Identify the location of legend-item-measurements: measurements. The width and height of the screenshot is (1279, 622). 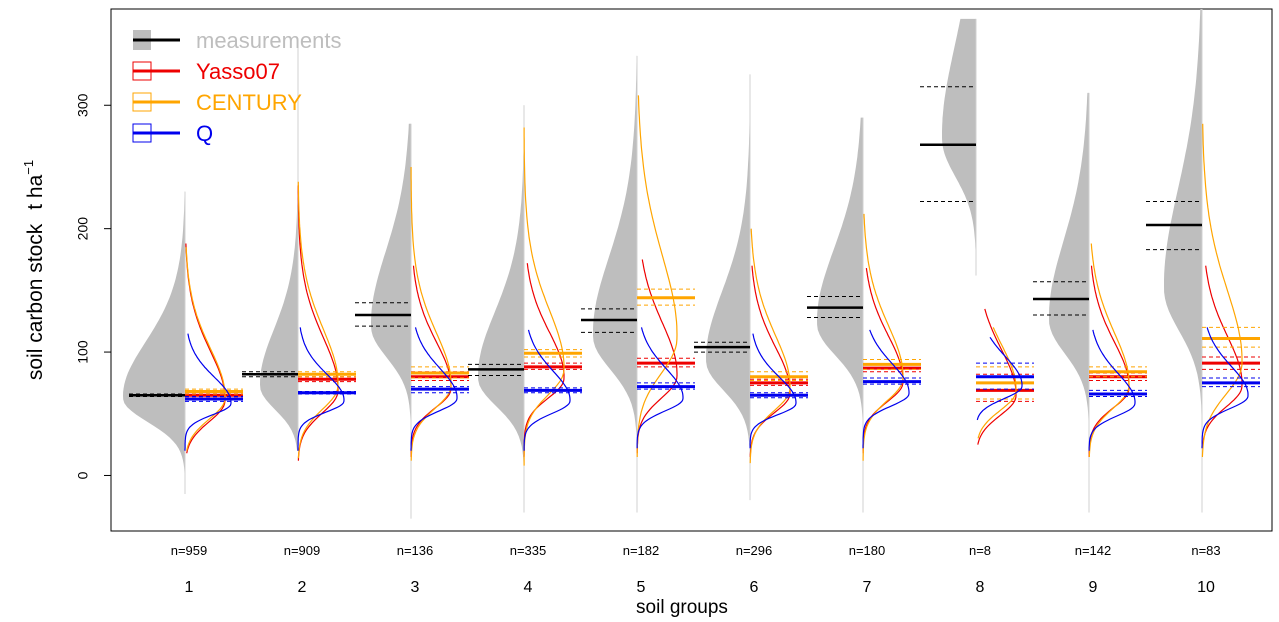
(237, 40).